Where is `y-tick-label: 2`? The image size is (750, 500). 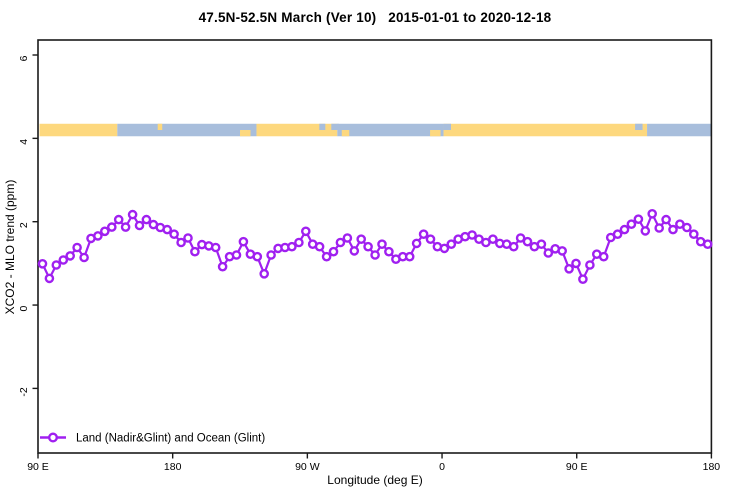 y-tick-label: 2 is located at coordinates (24, 225).